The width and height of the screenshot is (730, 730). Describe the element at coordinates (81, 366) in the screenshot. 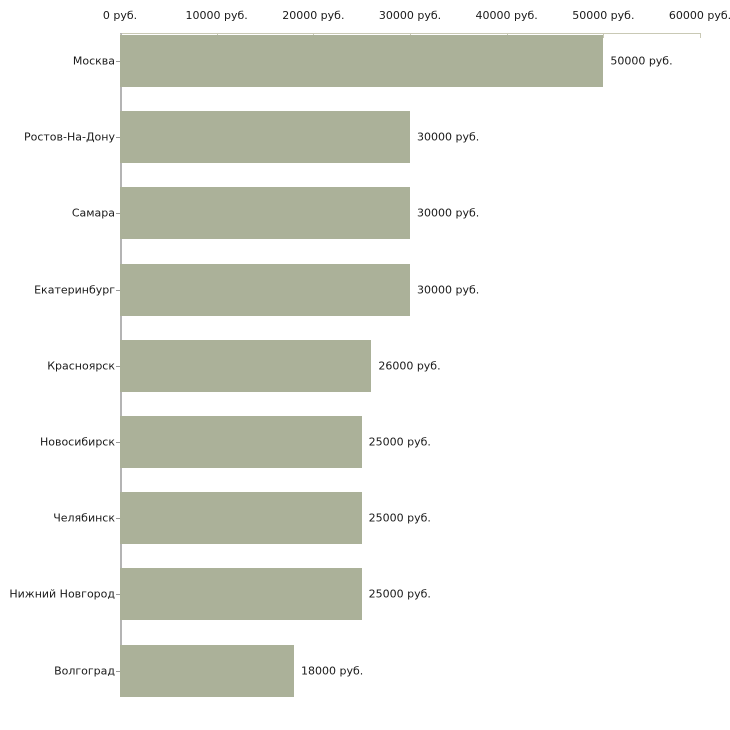

I see `category-label: Красноярск` at that location.